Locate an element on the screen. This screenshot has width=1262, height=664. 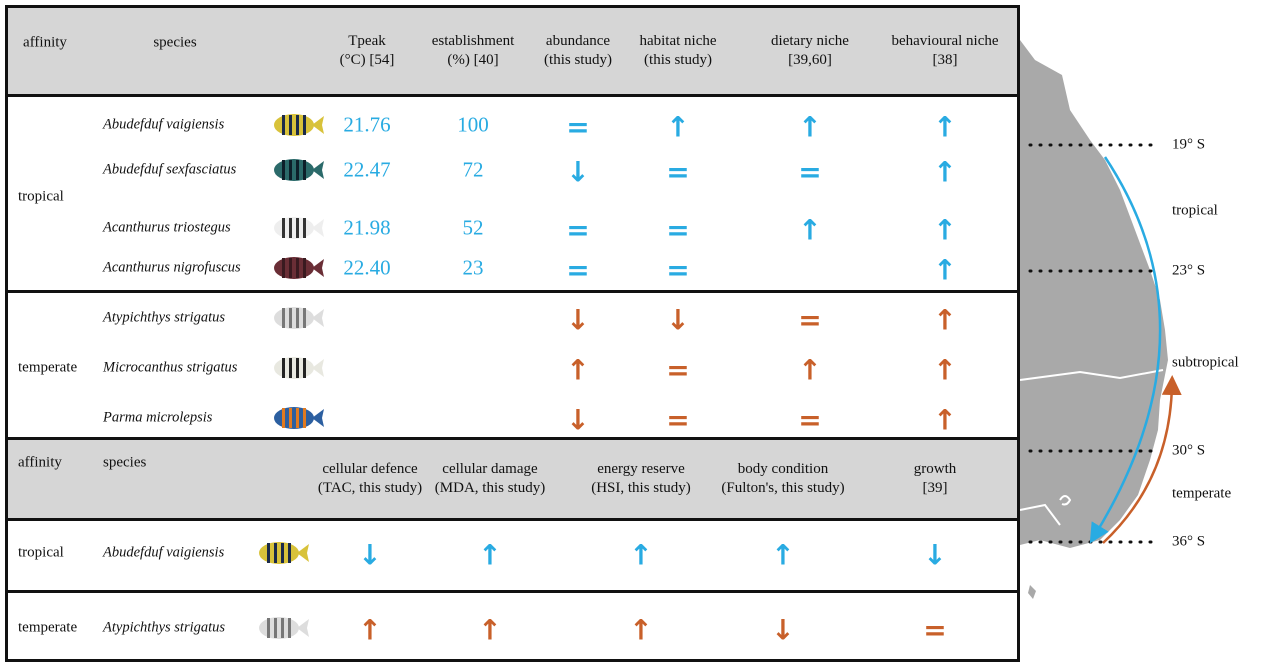
column-header: energy reserve (HSI, this study) is located at coordinates (641, 478).